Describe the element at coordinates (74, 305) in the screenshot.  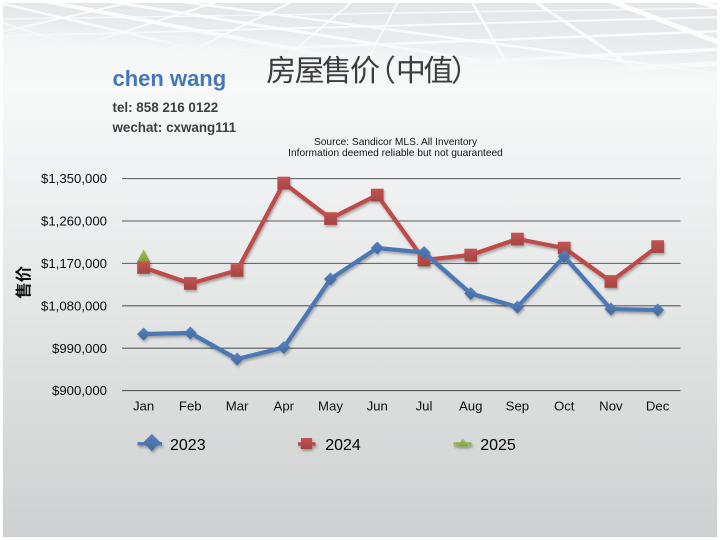
I see `svg-text: $1,080,000` at that location.